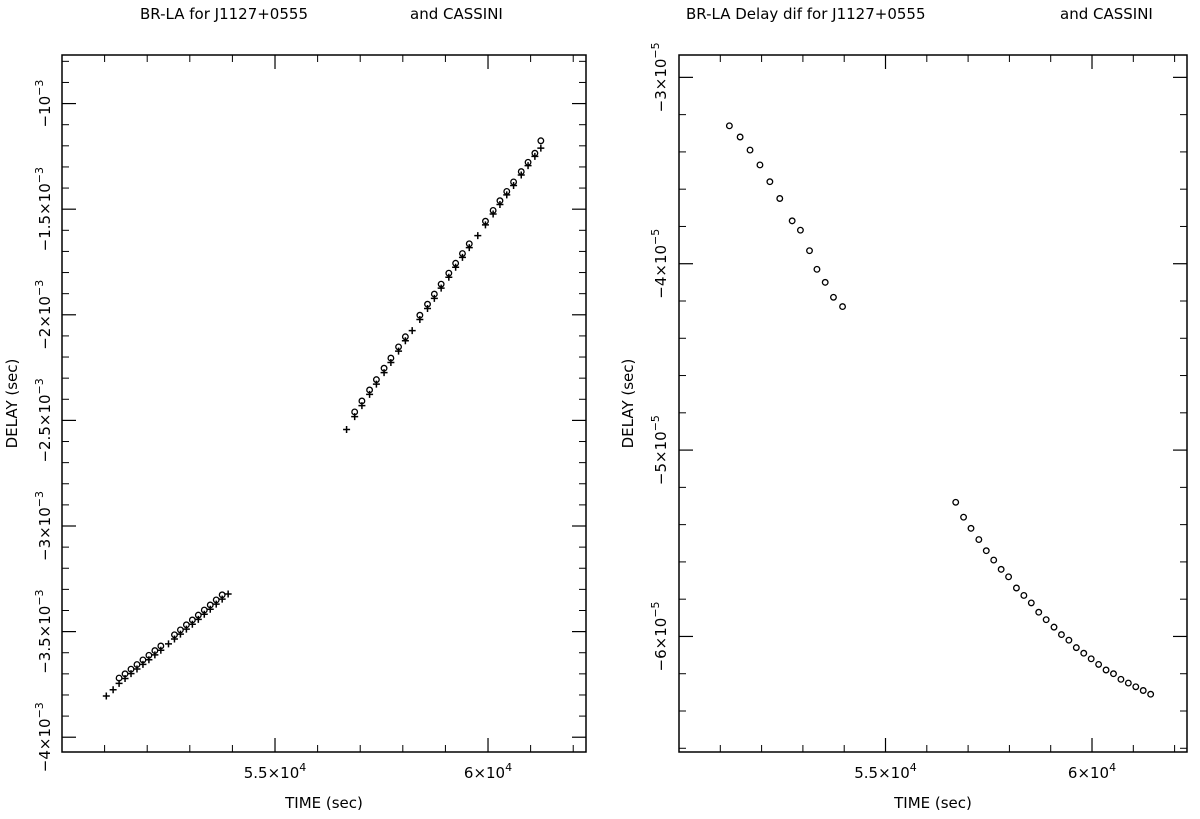 This screenshot has height=819, width=1200. What do you see at coordinates (659, 264) in the screenshot?
I see `y-tick-label: −4×10−5` at bounding box center [659, 264].